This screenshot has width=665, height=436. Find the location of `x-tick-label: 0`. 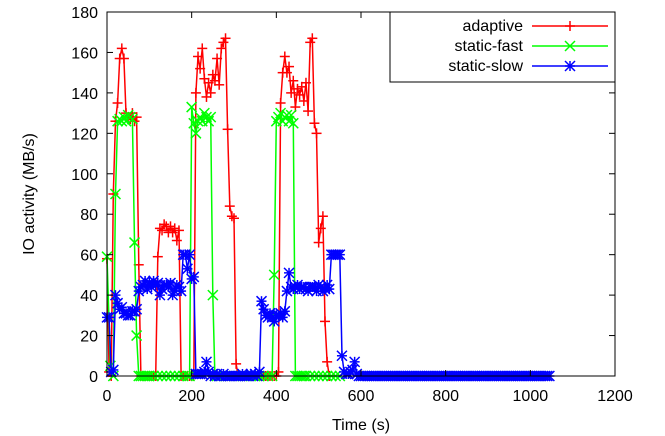

x-tick-label: 0 is located at coordinates (107, 396).